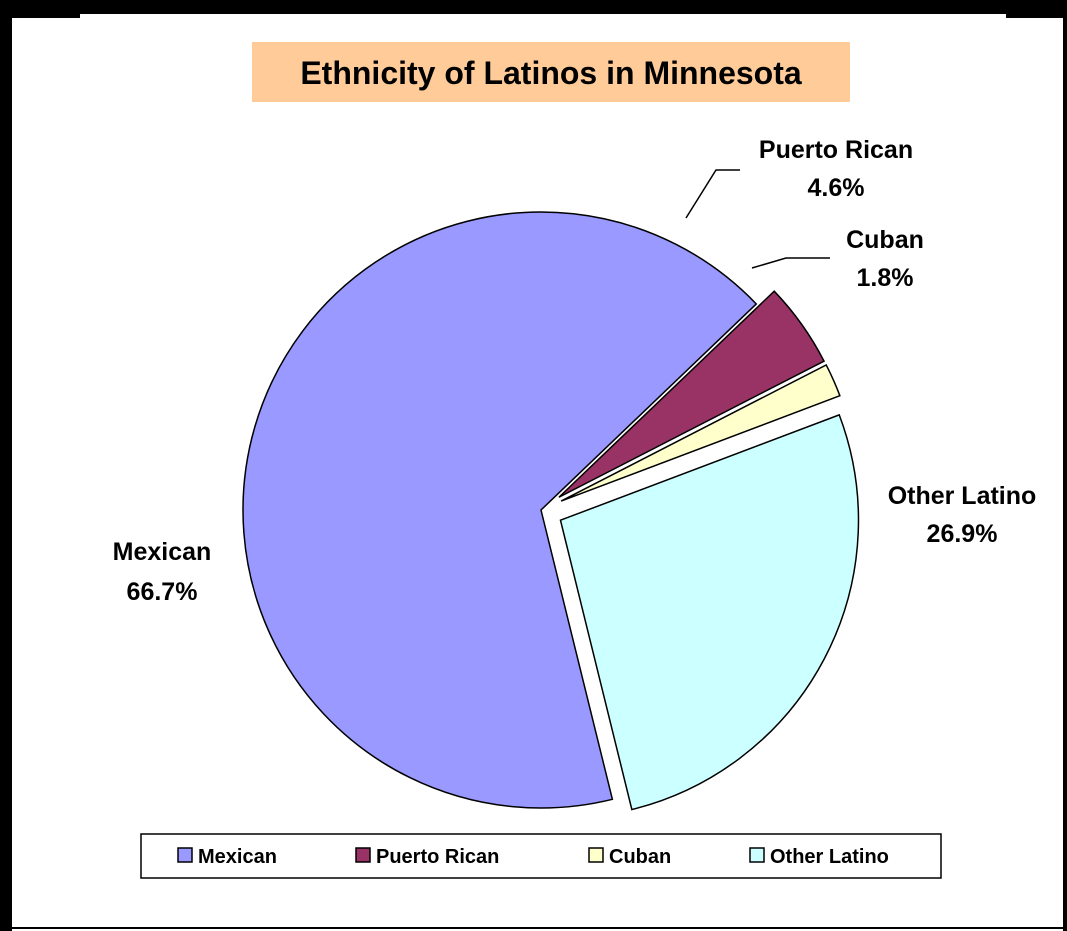  What do you see at coordinates (757, 219) in the screenshot?
I see `leader-lines` at bounding box center [757, 219].